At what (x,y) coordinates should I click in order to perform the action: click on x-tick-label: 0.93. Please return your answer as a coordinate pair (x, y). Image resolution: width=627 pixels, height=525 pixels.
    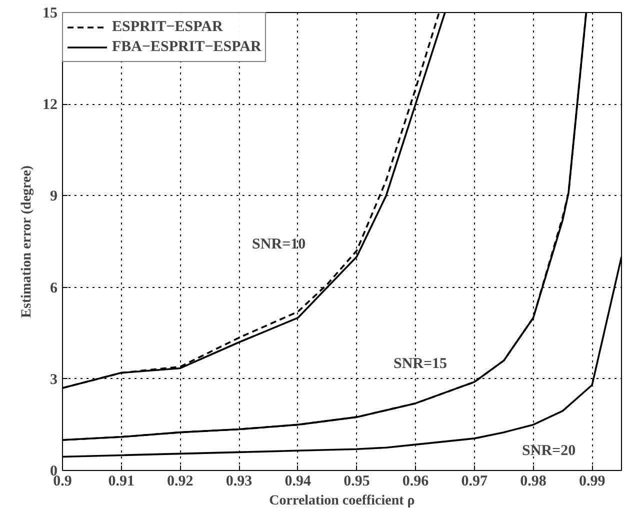
    Looking at the image, I should click on (239, 482).